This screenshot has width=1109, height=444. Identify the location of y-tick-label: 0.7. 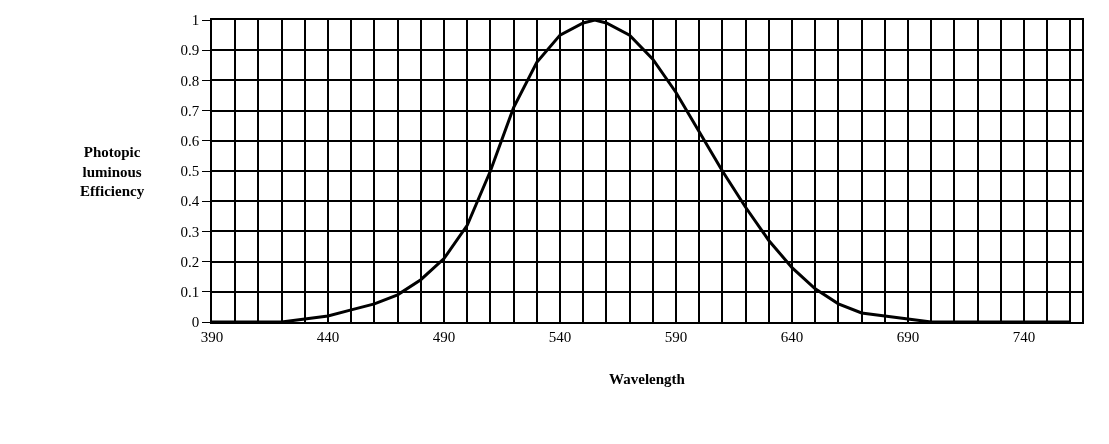
(190, 110).